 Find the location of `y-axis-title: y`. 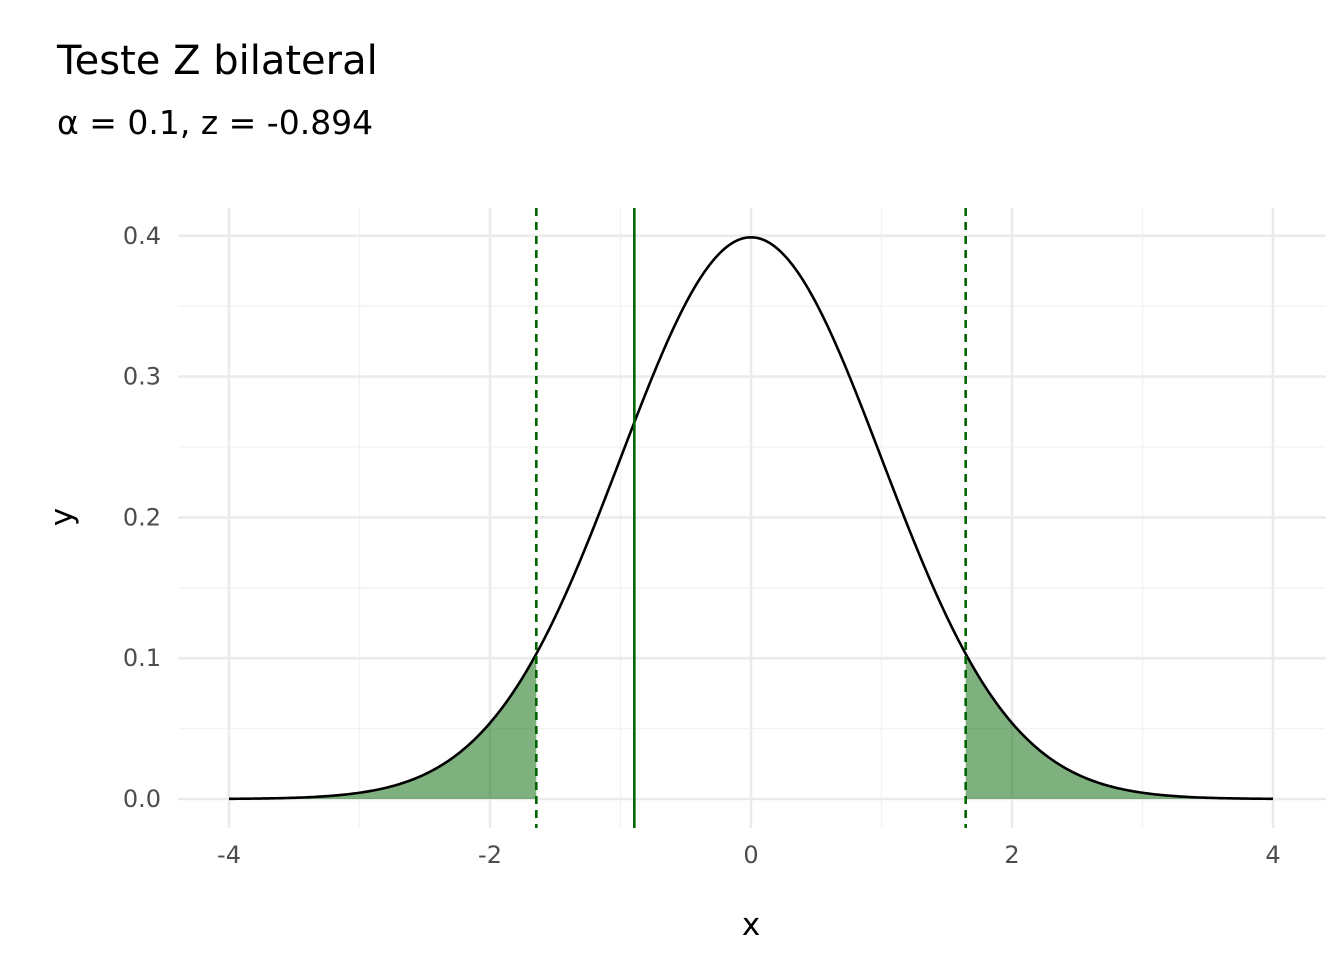

y-axis-title: y is located at coordinates (62, 517).